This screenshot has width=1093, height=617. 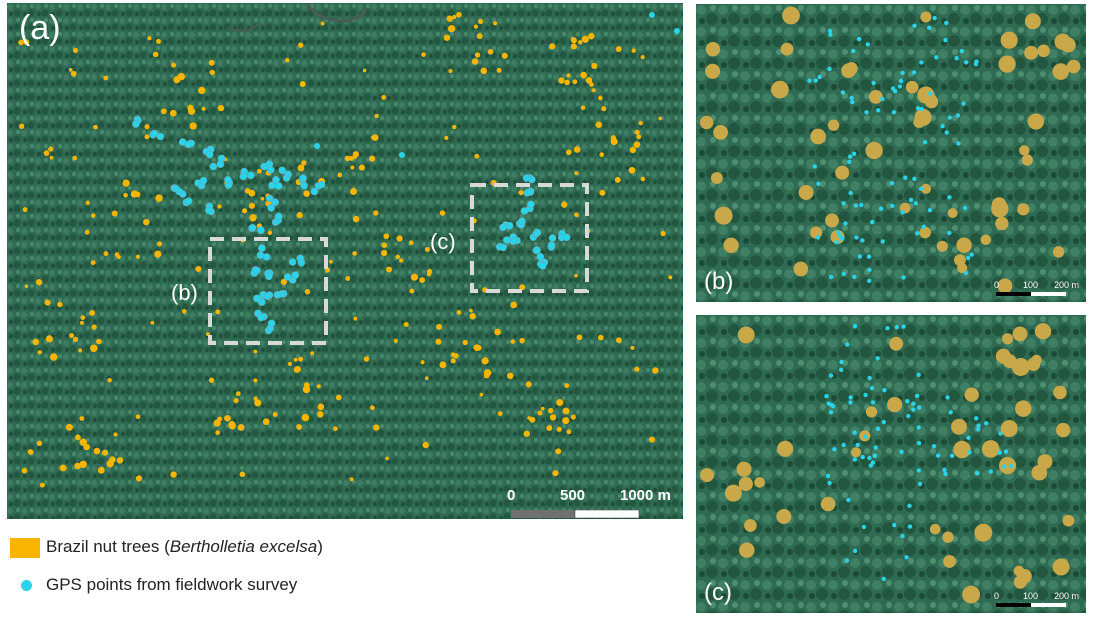 What do you see at coordinates (543, 514) in the screenshot?
I see `scale-bar-dark` at bounding box center [543, 514].